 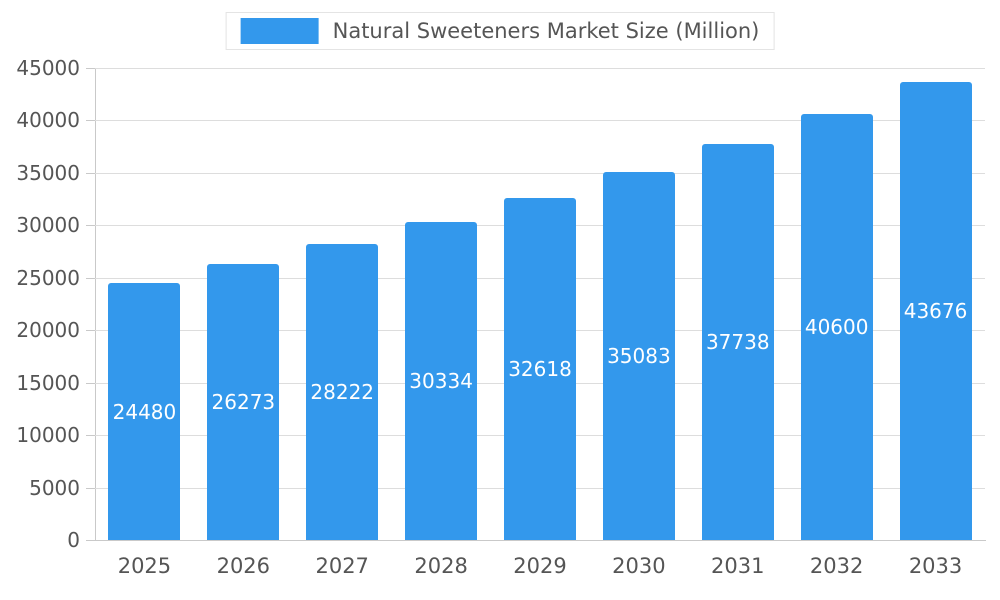 I want to click on legend-label: Natural Sweeteners Market Size (Million), so click(x=546, y=31).